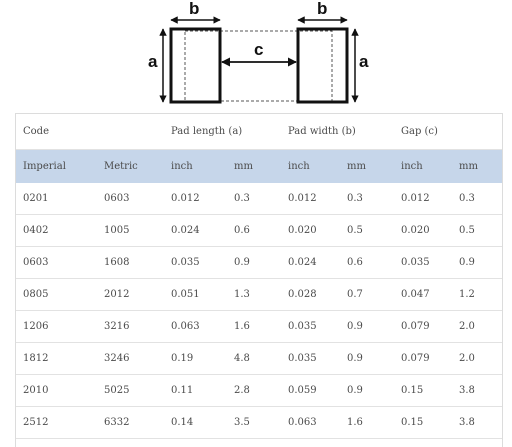 The width and height of the screenshot is (512, 447). What do you see at coordinates (130, 358) in the screenshot?
I see `table-cell: 3246` at bounding box center [130, 358].